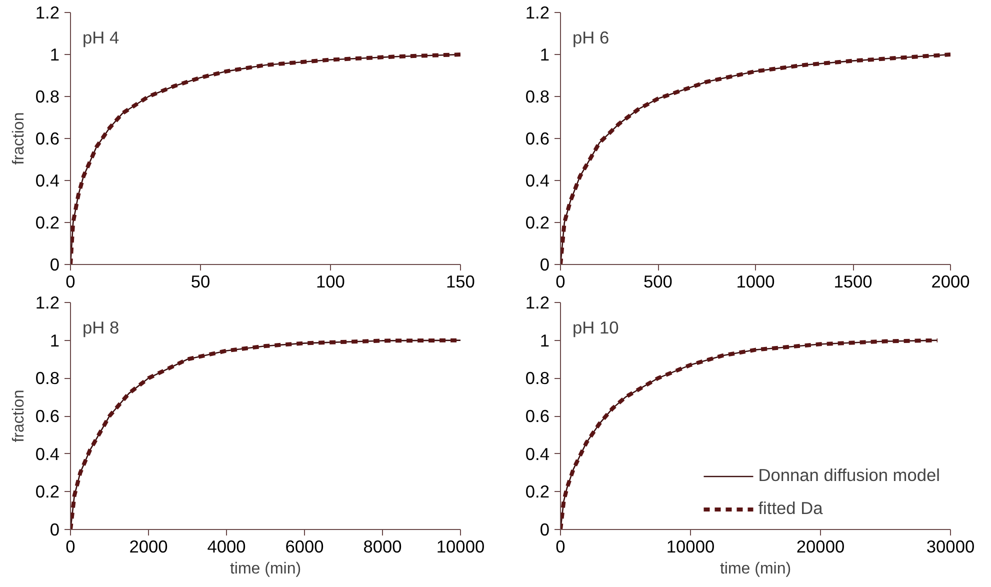 Image resolution: width=991 pixels, height=587 pixels. Describe the element at coordinates (460, 282) in the screenshot. I see `x-tick-label: 150` at that location.